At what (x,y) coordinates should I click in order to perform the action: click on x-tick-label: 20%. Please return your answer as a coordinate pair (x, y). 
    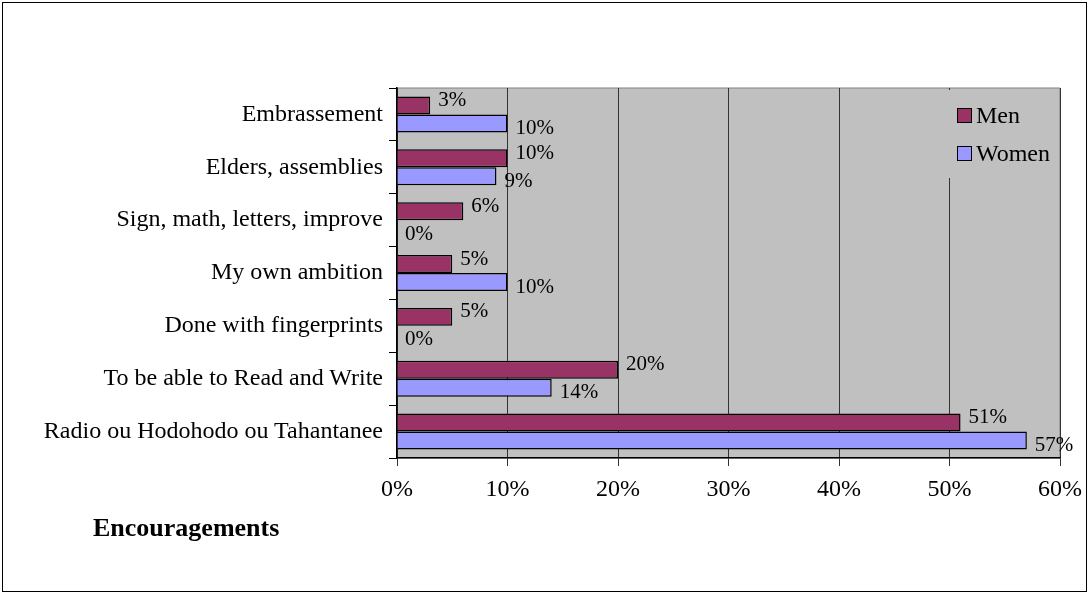
    Looking at the image, I should click on (618, 487).